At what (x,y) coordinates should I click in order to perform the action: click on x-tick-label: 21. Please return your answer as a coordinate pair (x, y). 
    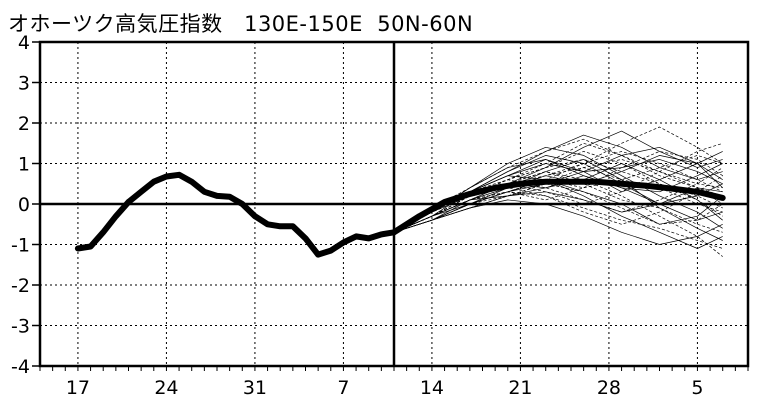
    Looking at the image, I should click on (520, 388).